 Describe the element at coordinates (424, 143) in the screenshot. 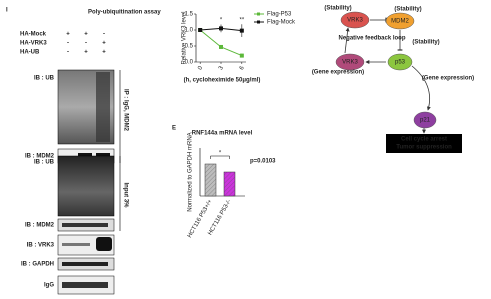

I see `outcome-box` at that location.